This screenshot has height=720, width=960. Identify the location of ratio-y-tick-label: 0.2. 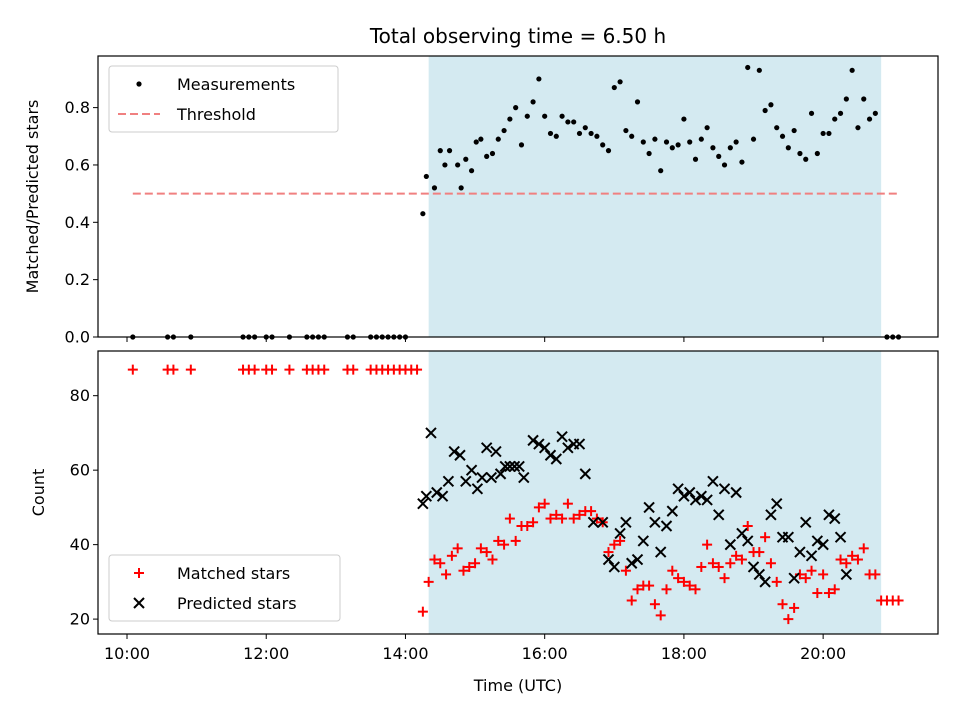
(77, 279).